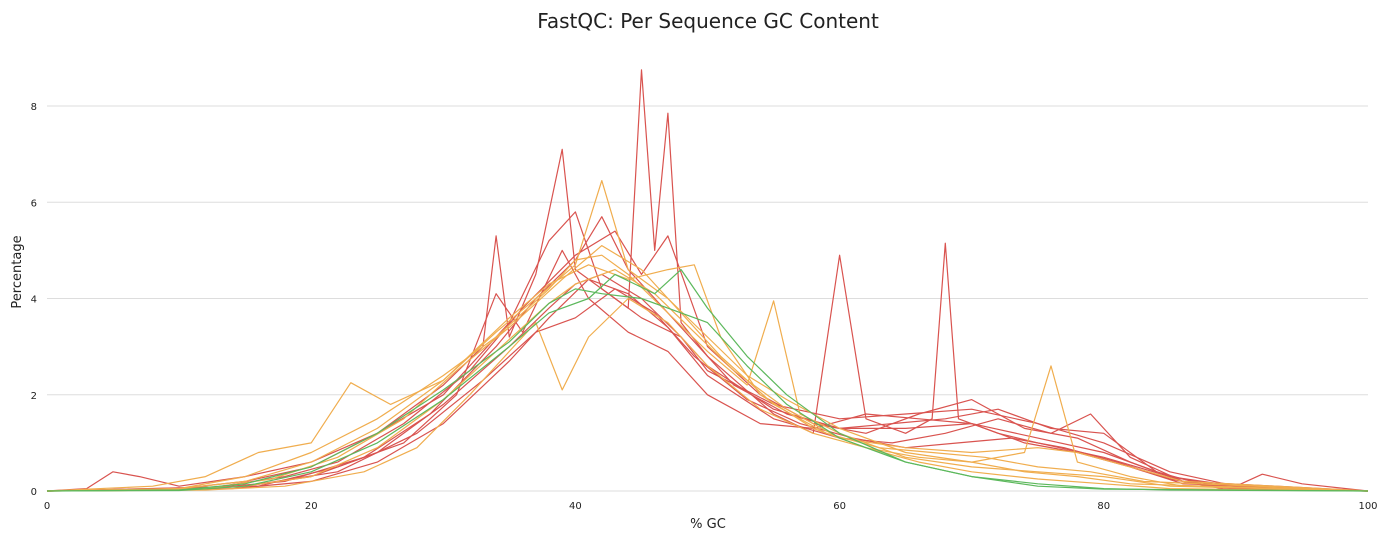  Describe the element at coordinates (34, 107) in the screenshot. I see `y-tick-label: 8` at that location.